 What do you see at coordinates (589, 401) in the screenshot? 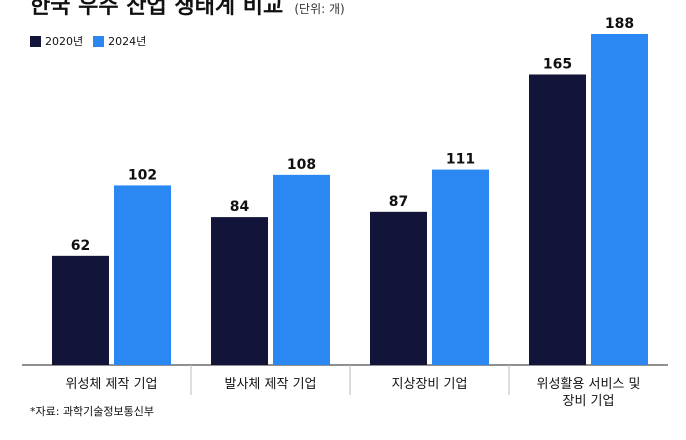
I see `category-label-3-line-1: 장비 기업` at bounding box center [589, 401].